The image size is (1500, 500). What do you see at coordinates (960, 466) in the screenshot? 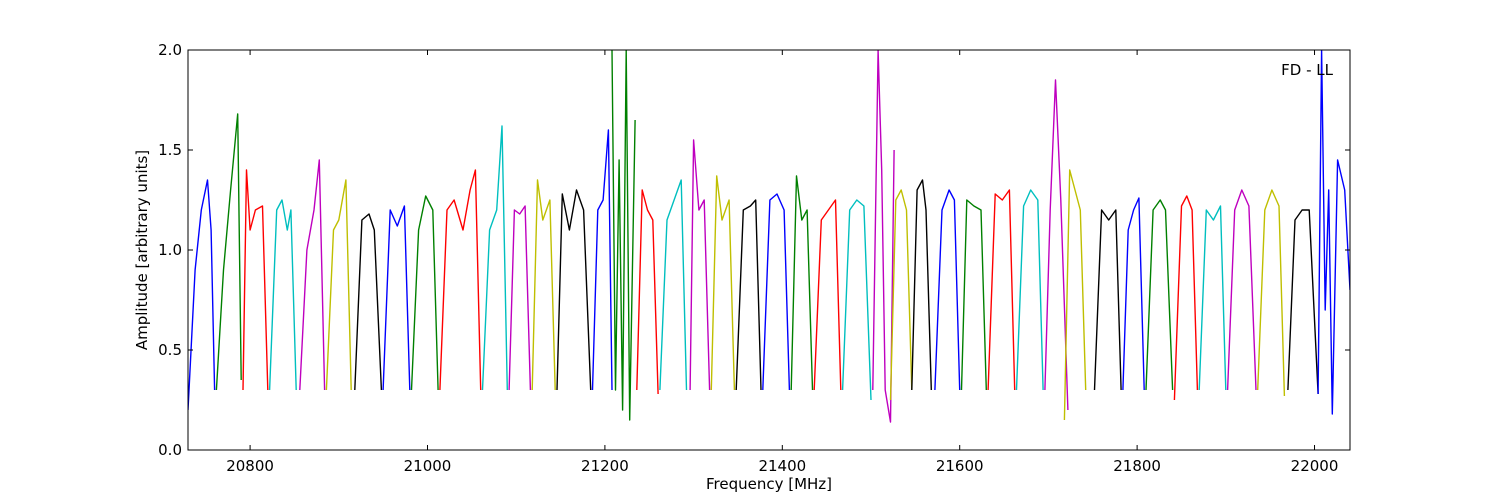
I see `x-tick-label: 21600` at bounding box center [960, 466].